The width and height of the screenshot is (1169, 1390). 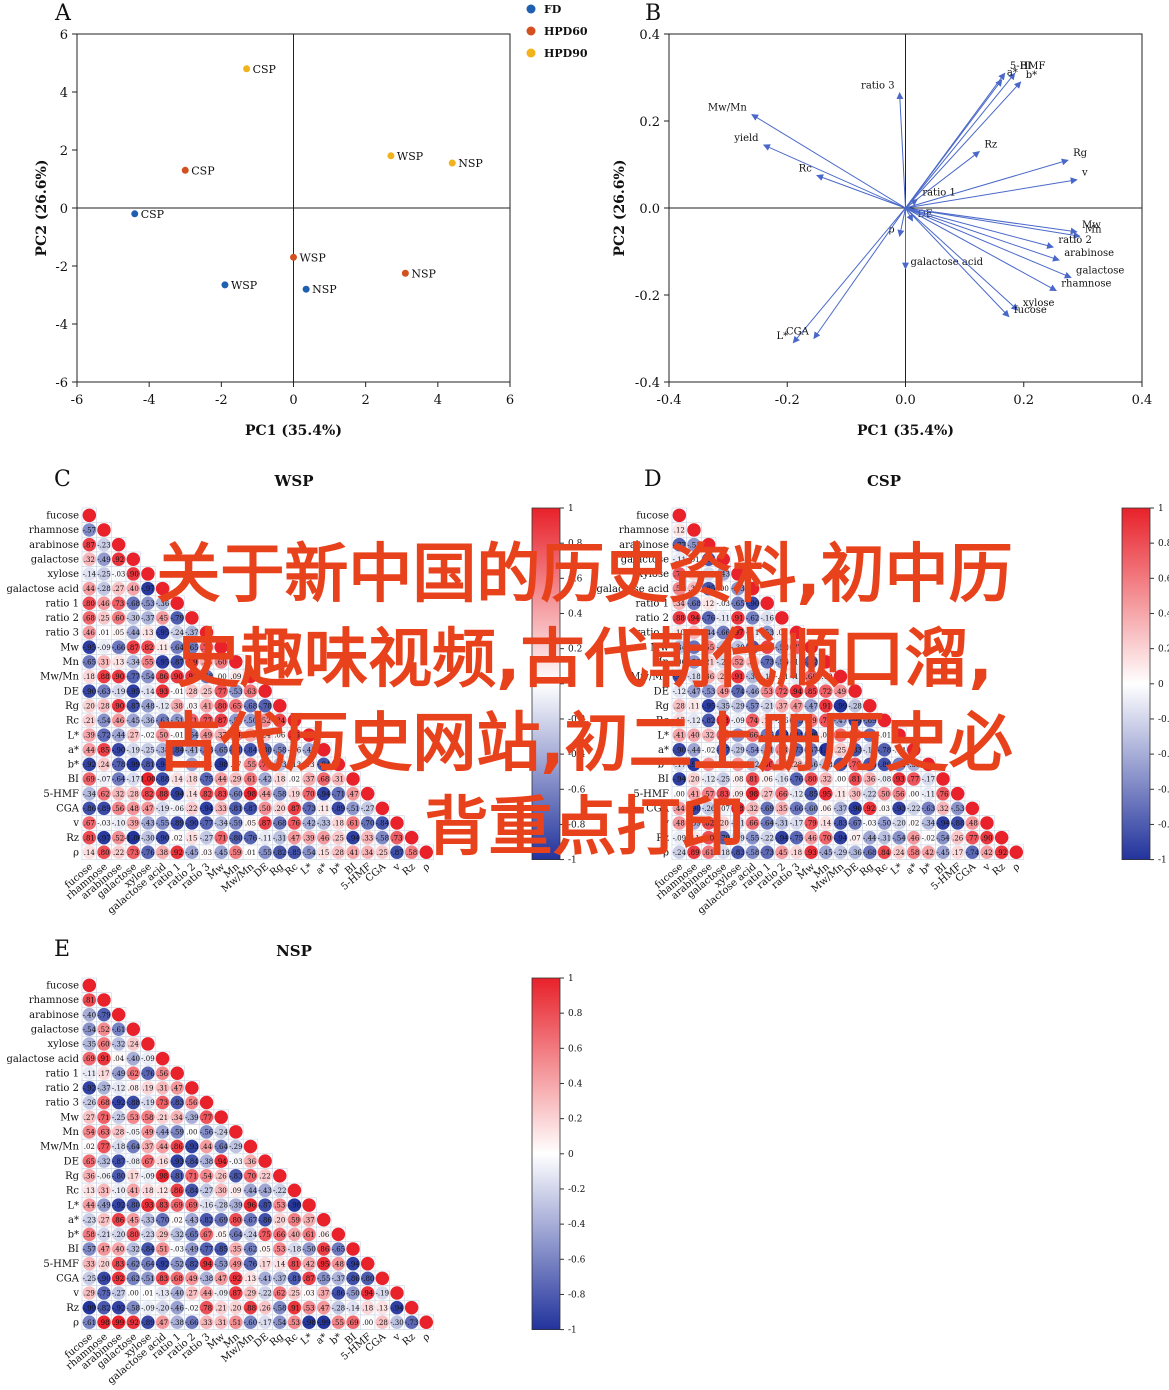 I want to click on row-label: arabinose, so click(x=54, y=545).